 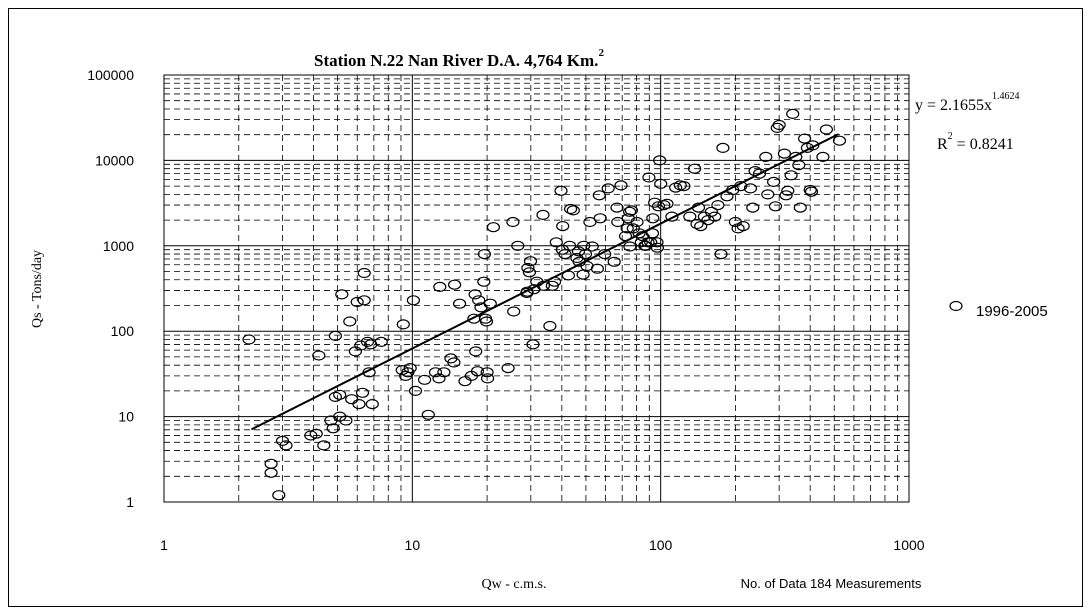 I want to click on y-tick-label: 100000, so click(x=110, y=75).